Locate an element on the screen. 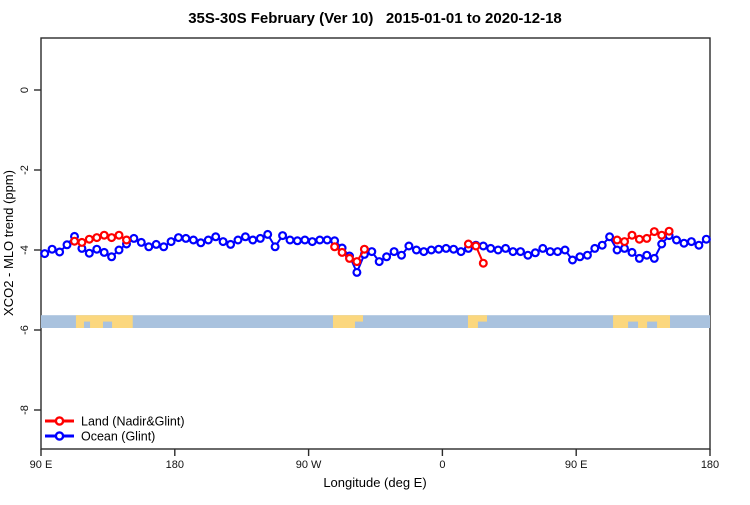 The height and width of the screenshot is (505, 750). y-axis-ticks: 0 -2 -4 -6 -8 is located at coordinates (30, 251).